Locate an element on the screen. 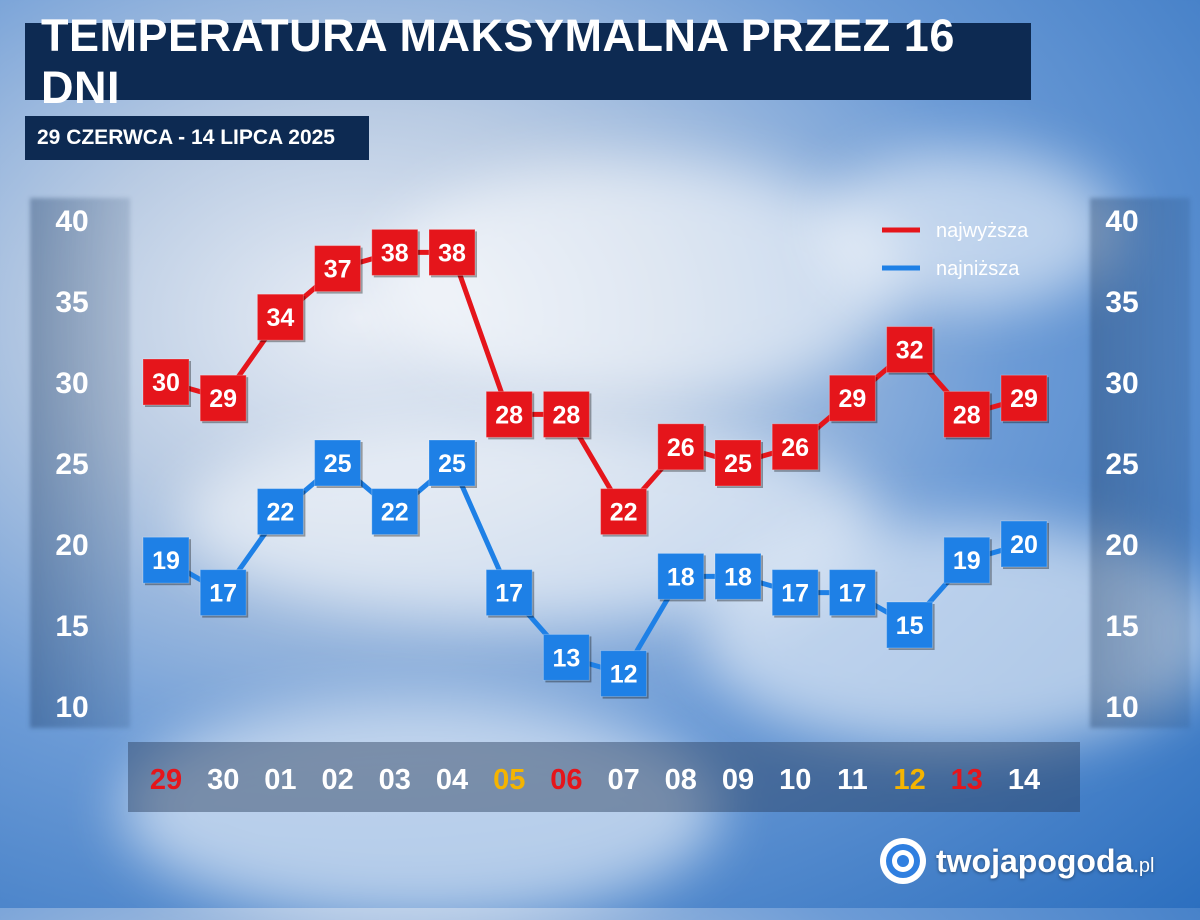 This screenshot has width=1200, height=920. data-label: 20 is located at coordinates (1024, 545).